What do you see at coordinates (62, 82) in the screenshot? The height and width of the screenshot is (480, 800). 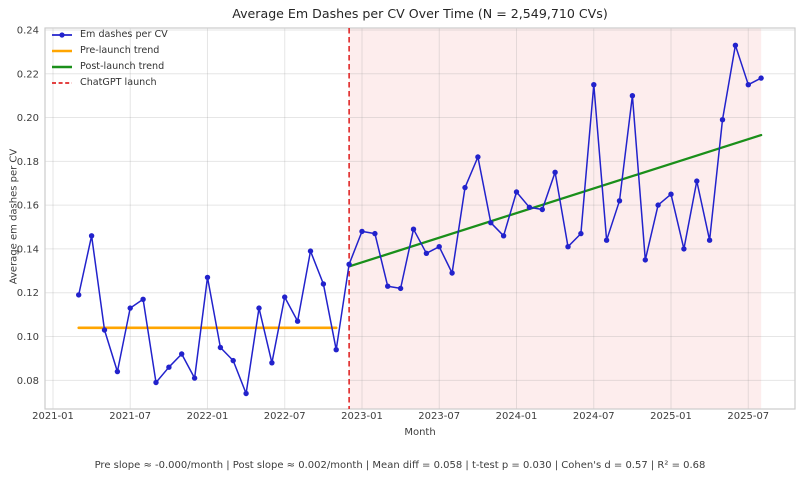 I see `legend-sample-dashed-icon` at bounding box center [62, 82].